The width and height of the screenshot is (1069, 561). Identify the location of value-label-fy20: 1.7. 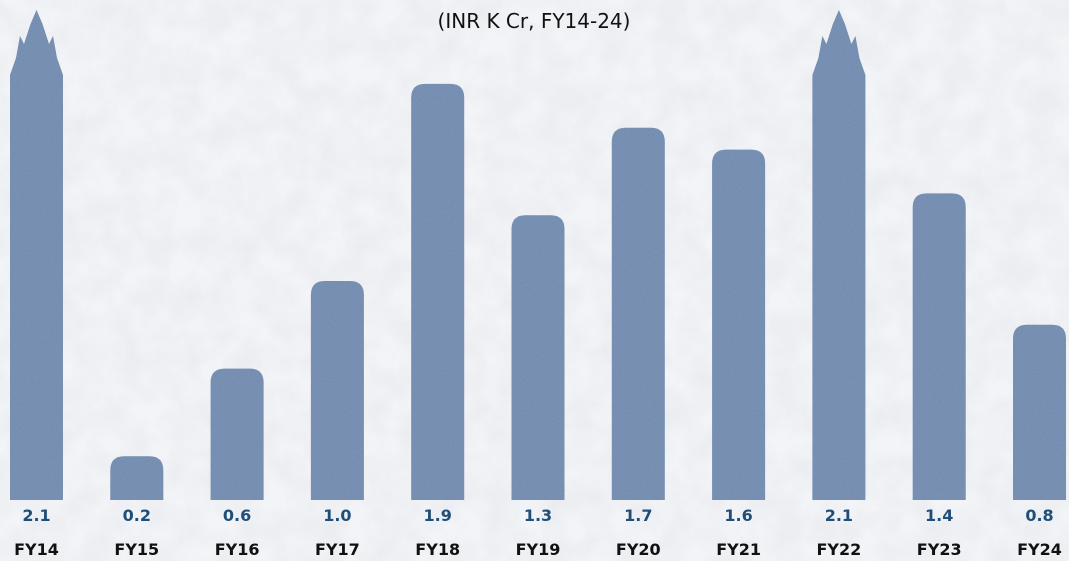
(638, 515).